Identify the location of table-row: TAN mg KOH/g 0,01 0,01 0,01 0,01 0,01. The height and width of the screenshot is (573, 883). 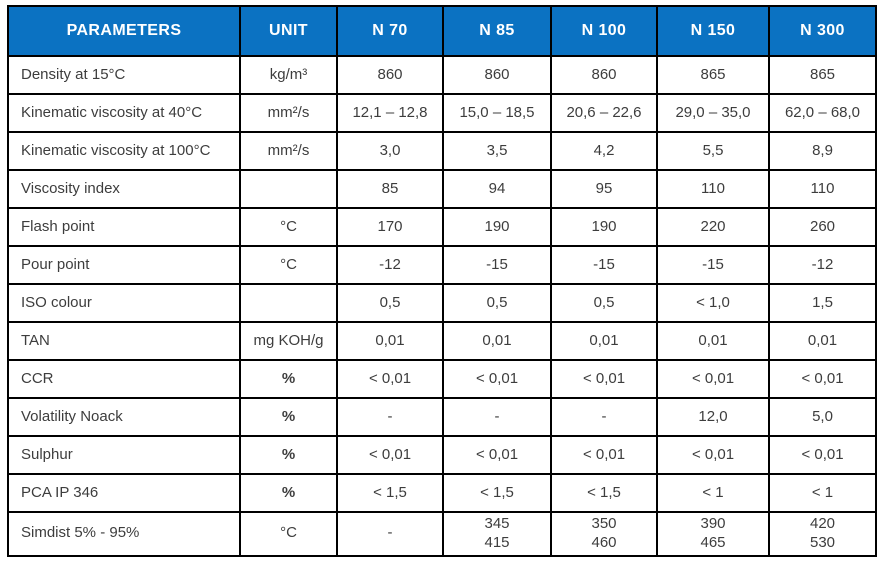
(442, 341).